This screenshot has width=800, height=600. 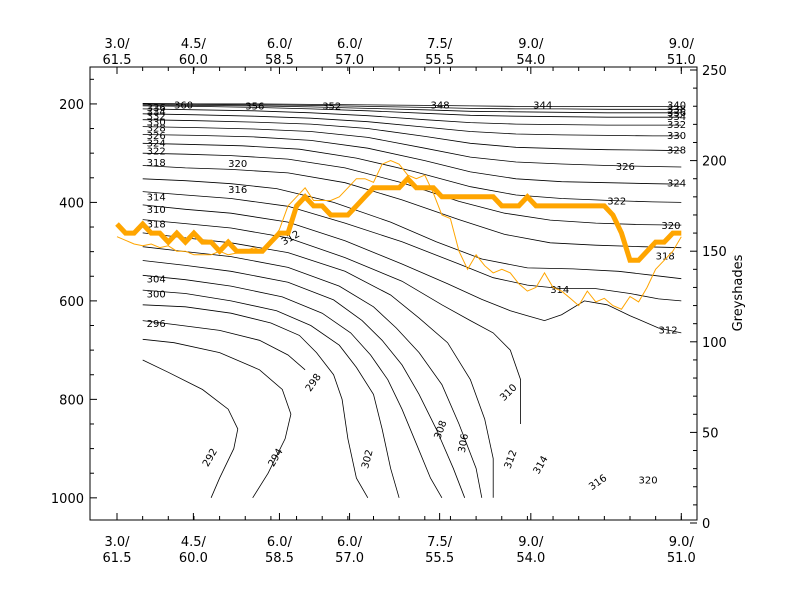 I want to click on x-tick-label-bottom-line2-0: 61.5, so click(x=117, y=558).